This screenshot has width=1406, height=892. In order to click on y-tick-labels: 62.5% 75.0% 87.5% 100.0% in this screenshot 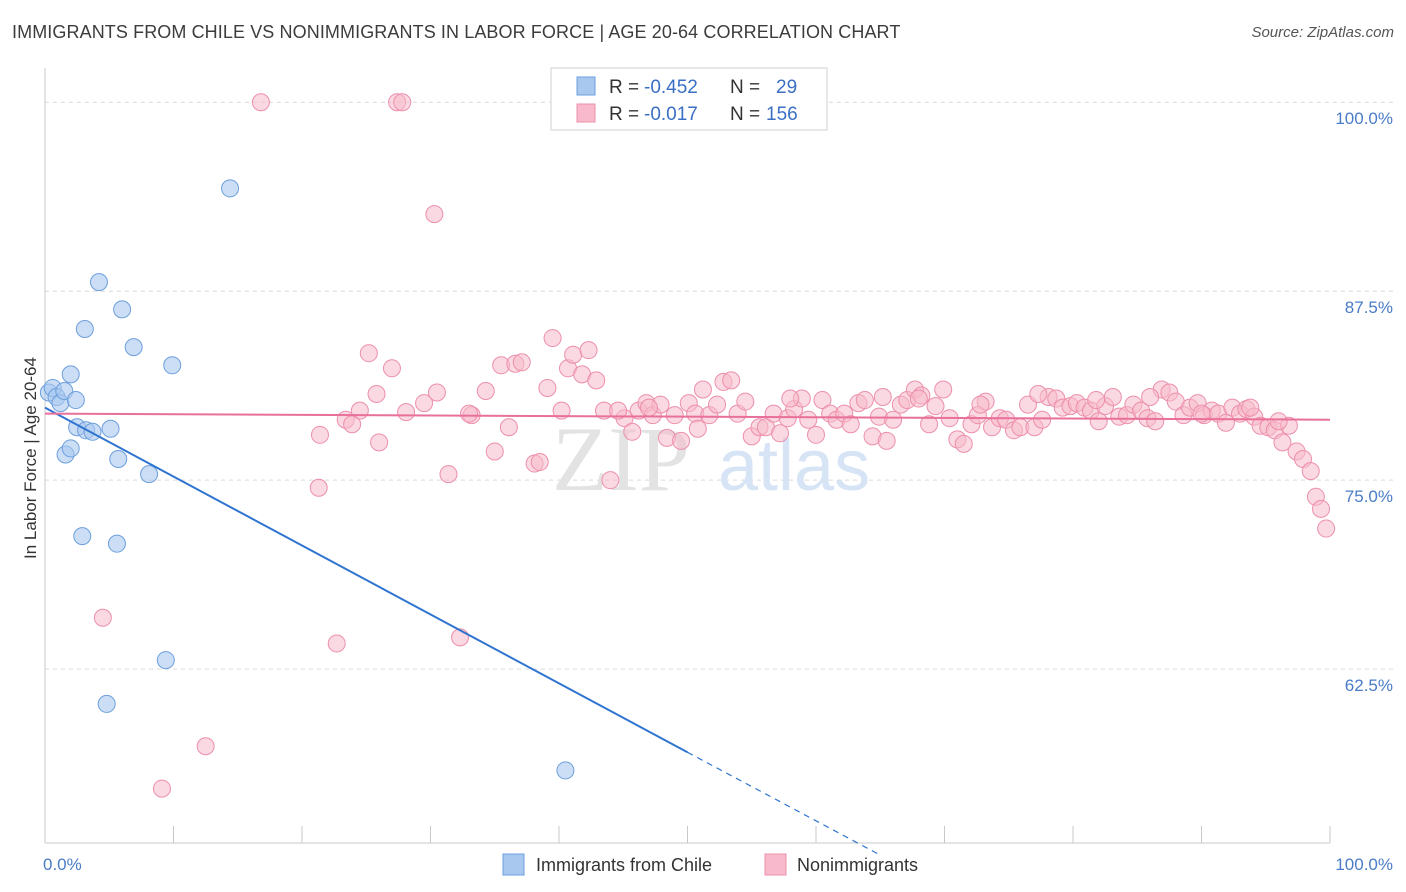, I will do `click(1364, 402)`.